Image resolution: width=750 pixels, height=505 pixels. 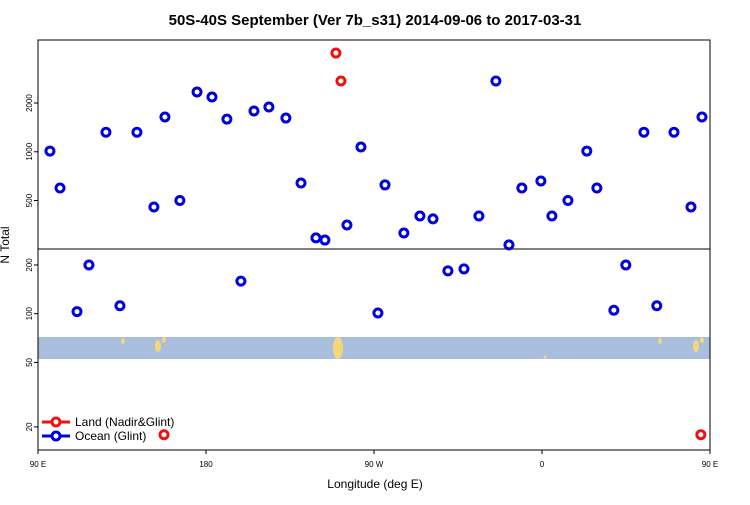 What do you see at coordinates (29, 426) in the screenshot?
I see `y-tick-label: 20` at bounding box center [29, 426].